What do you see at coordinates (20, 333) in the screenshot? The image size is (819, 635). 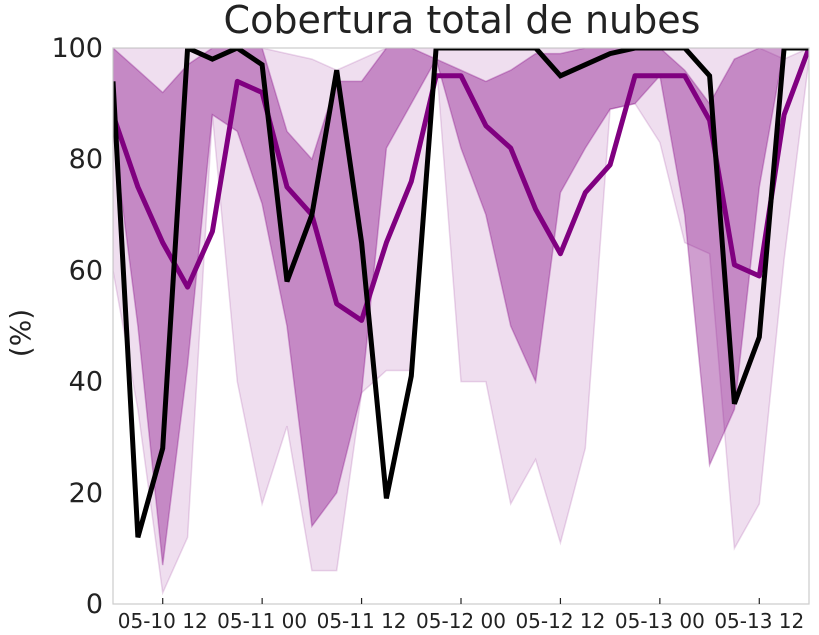 I see `y-axis-label: (%)` at bounding box center [20, 333].